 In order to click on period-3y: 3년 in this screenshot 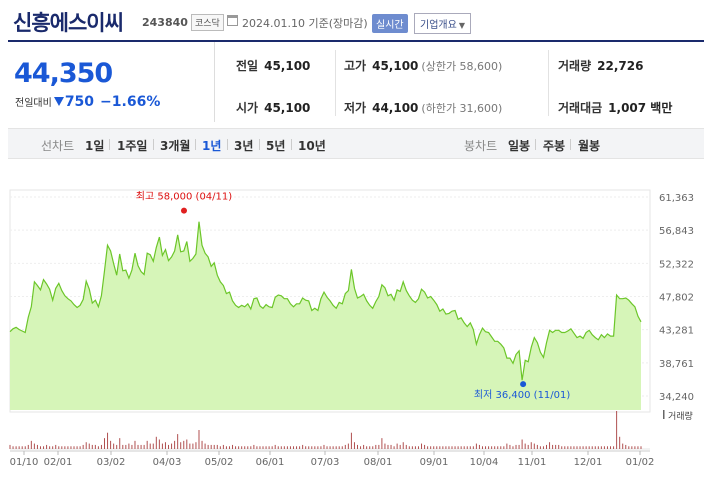, I will do `click(244, 146)`.